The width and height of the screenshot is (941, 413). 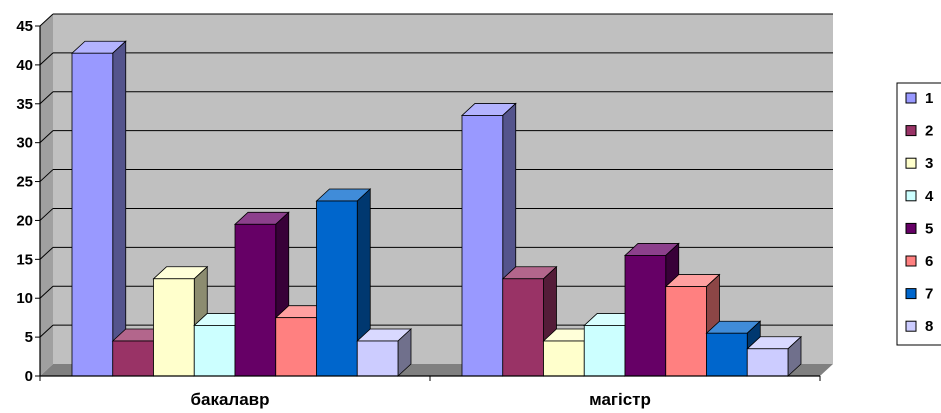 I want to click on y-tick-label: 15, so click(x=24, y=259).